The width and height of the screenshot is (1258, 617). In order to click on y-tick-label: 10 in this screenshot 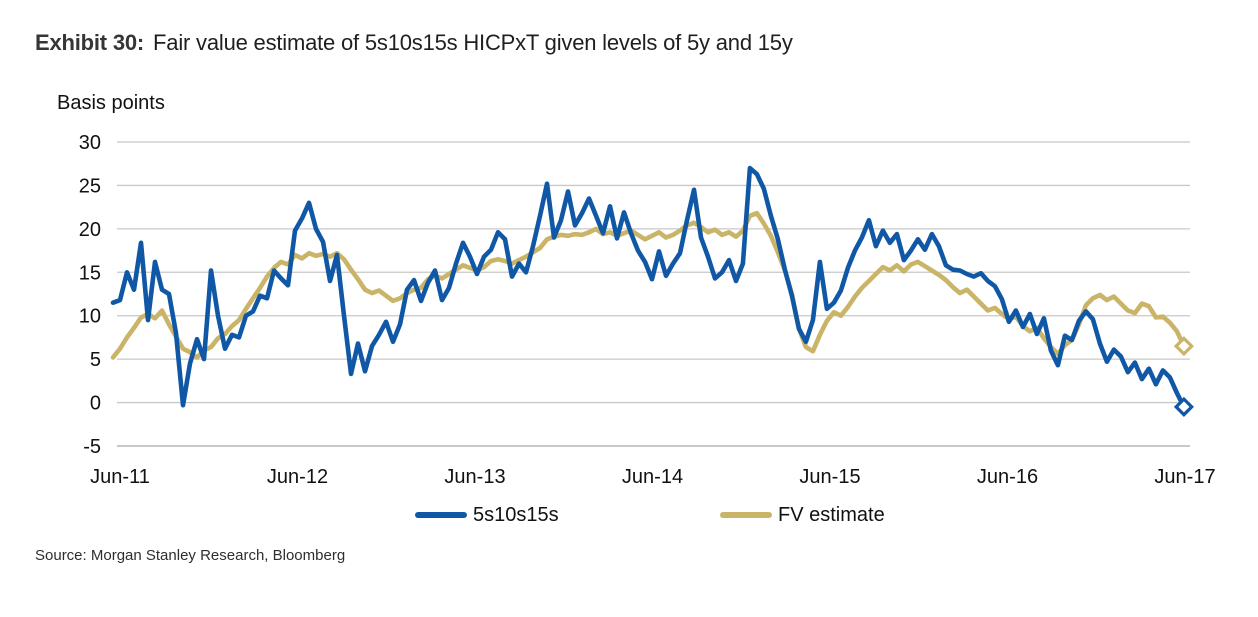, I will do `click(90, 317)`.